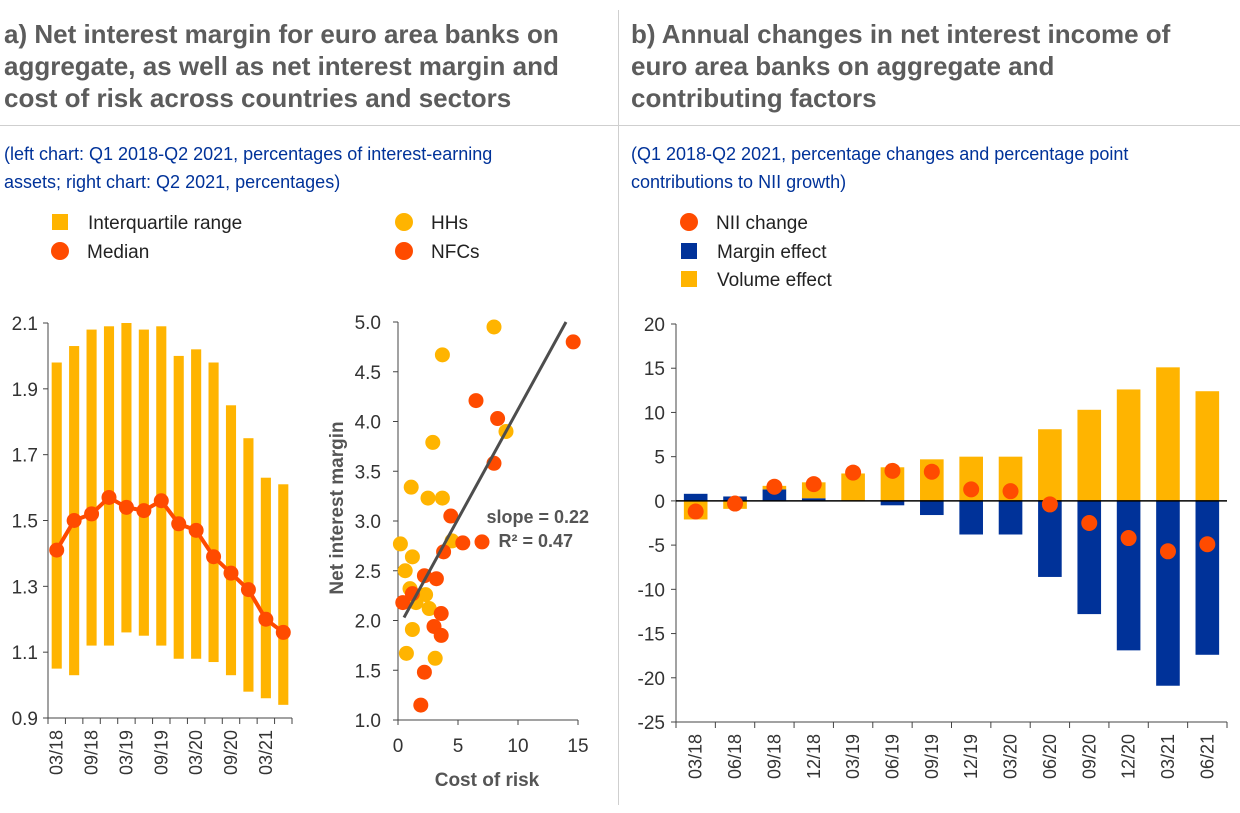  What do you see at coordinates (455, 252) in the screenshot?
I see `legend-label-nfcs: NFCs` at bounding box center [455, 252].